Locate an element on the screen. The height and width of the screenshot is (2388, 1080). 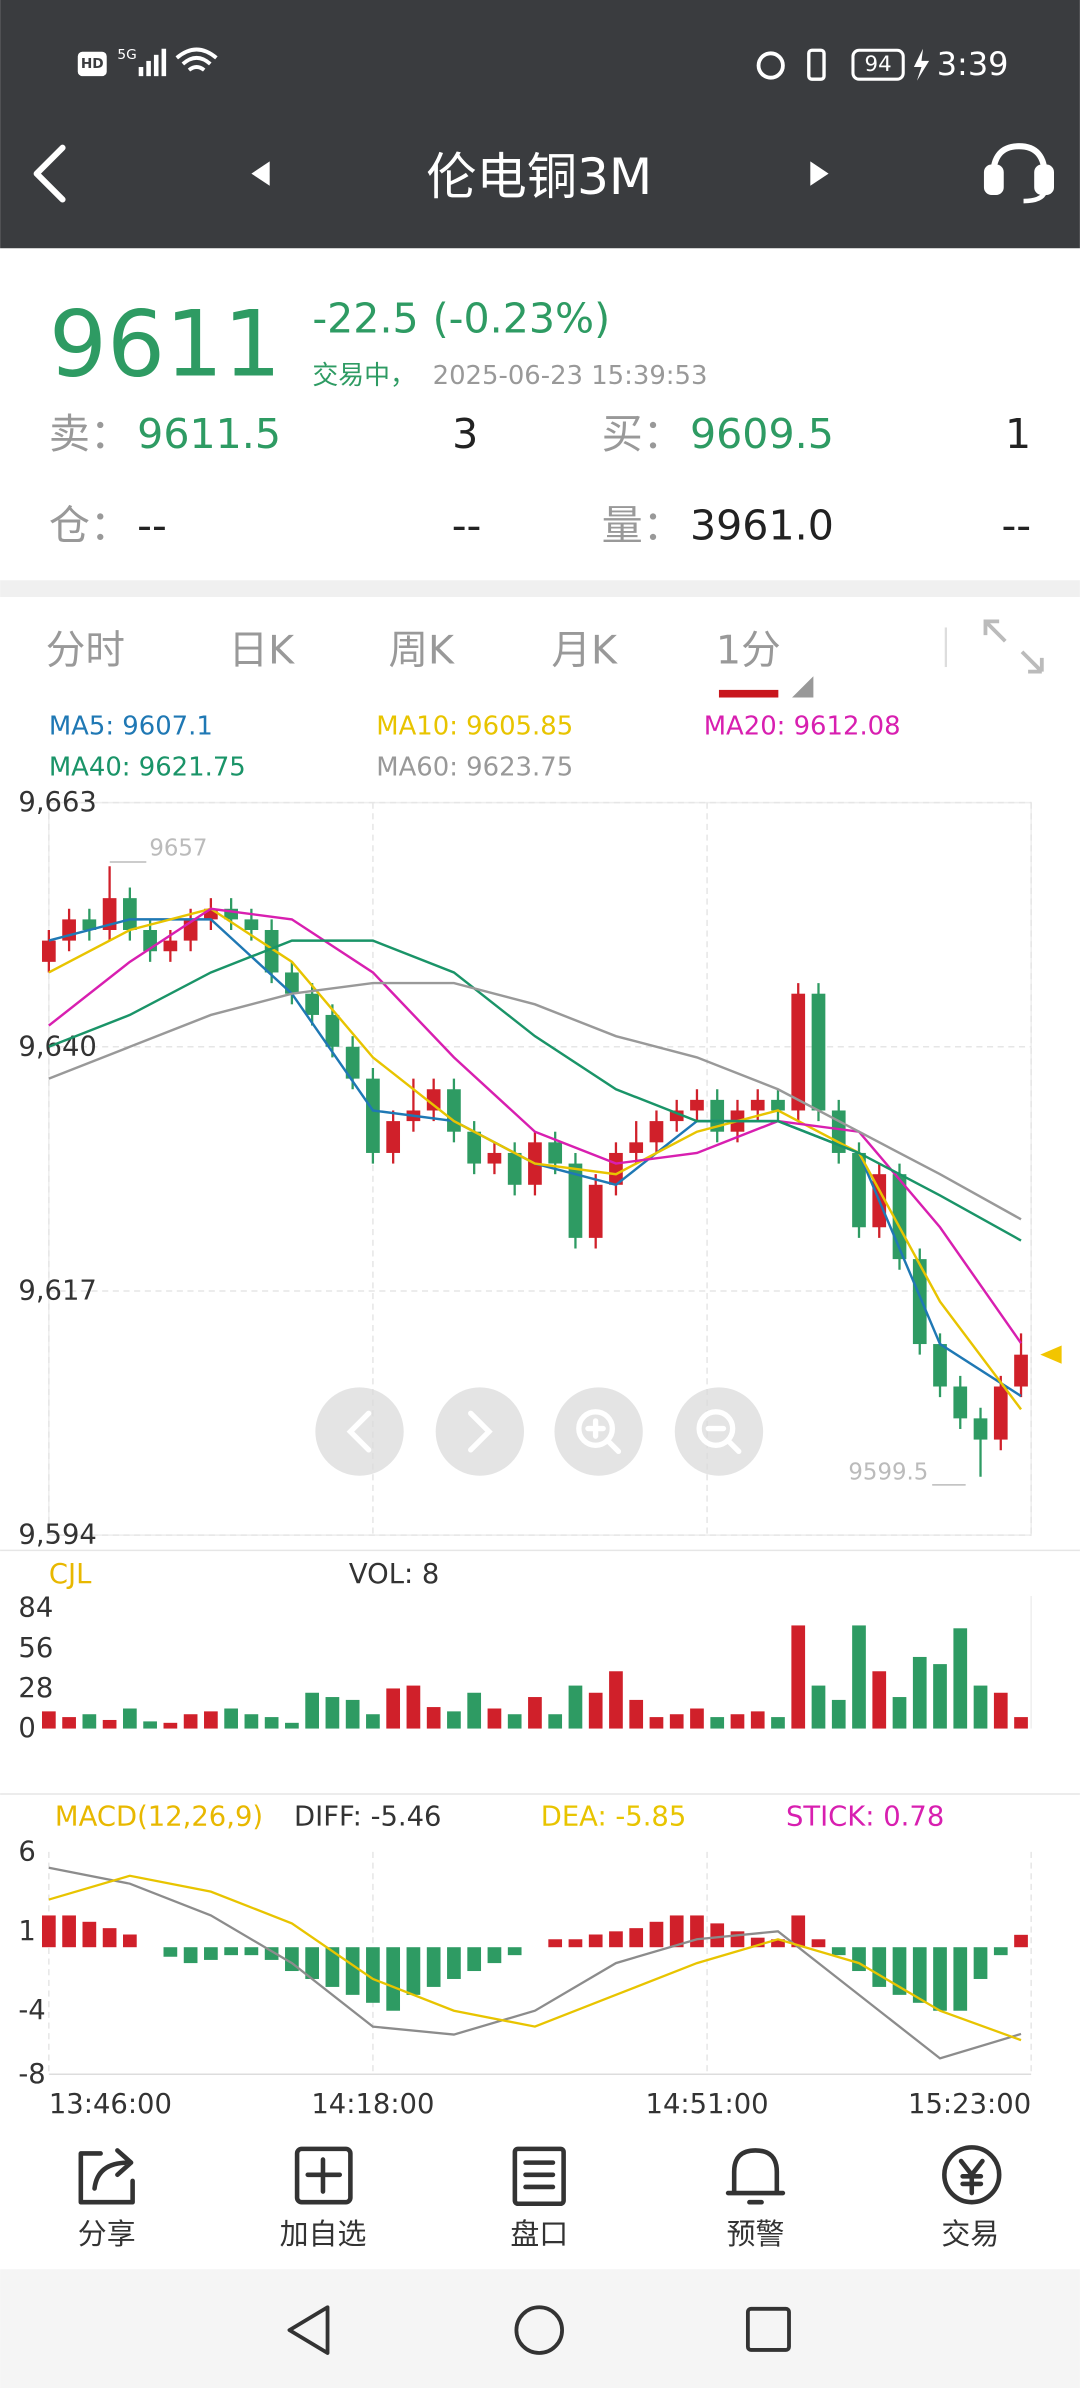
network-label: HD is located at coordinates (92, 64).